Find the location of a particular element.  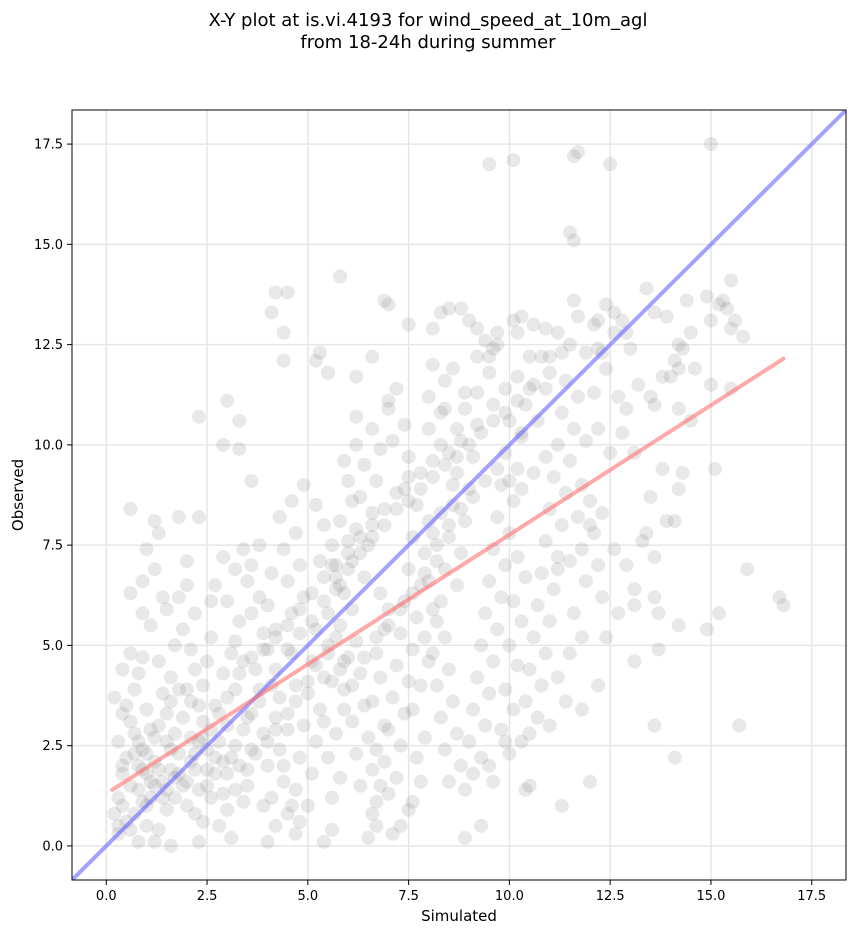

y-tick-label: 12.5 is located at coordinates (48, 345).